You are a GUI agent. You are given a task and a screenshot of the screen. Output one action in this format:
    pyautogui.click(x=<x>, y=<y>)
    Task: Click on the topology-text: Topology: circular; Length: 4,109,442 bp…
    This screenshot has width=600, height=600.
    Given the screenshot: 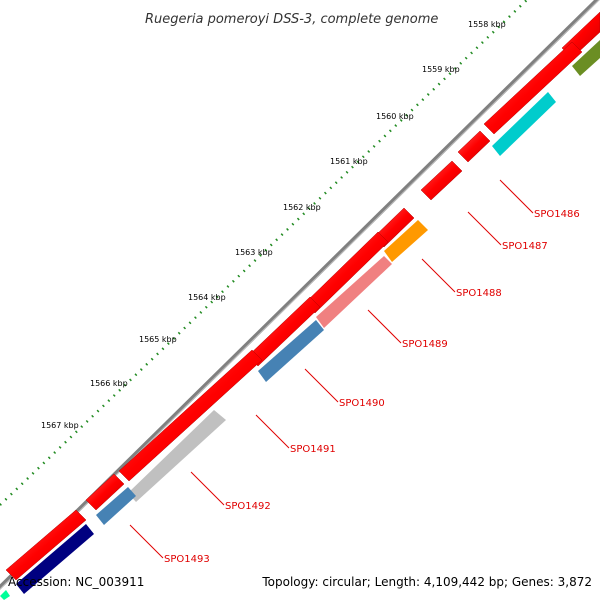 What is the action you would take?
    pyautogui.click(x=426, y=582)
    